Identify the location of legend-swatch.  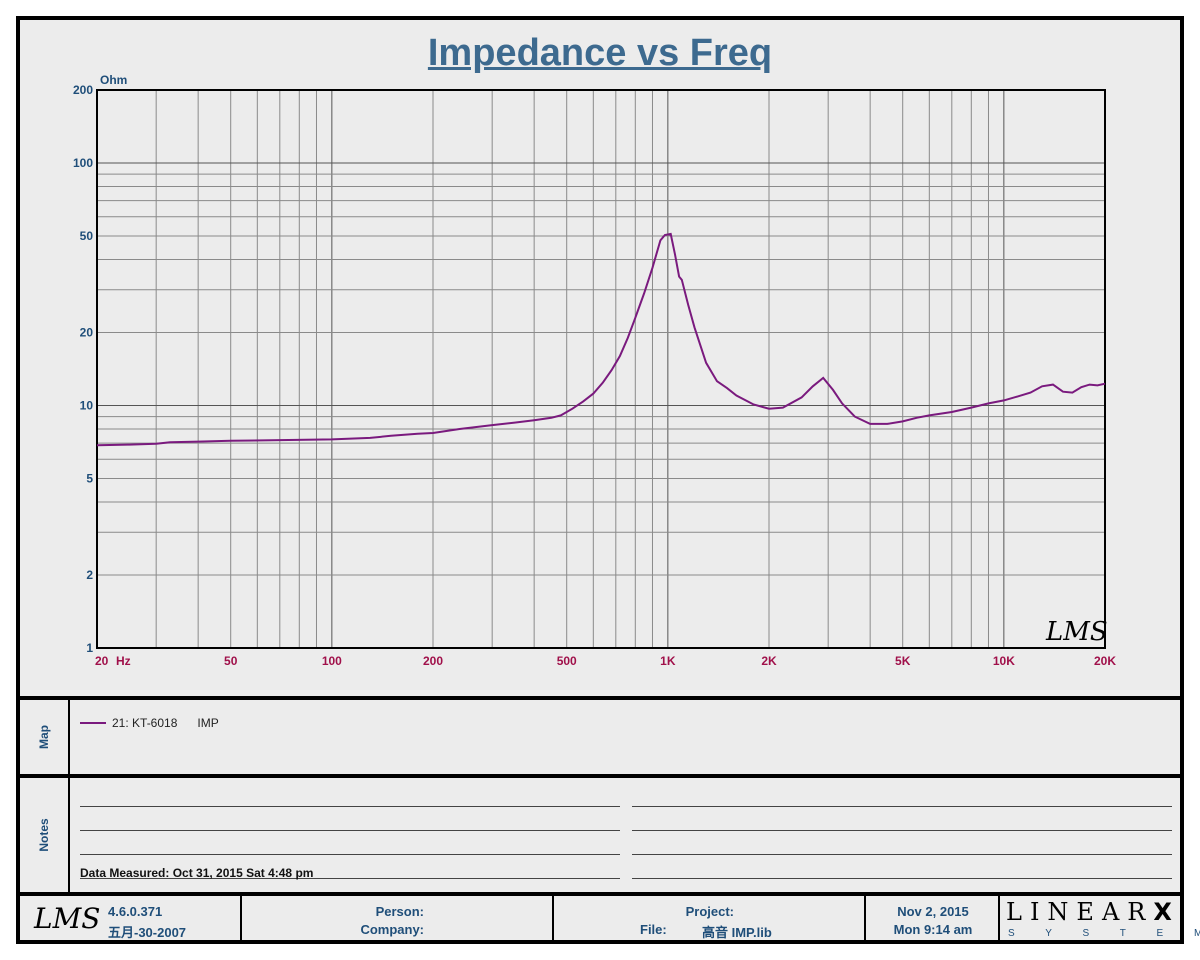
(93, 723).